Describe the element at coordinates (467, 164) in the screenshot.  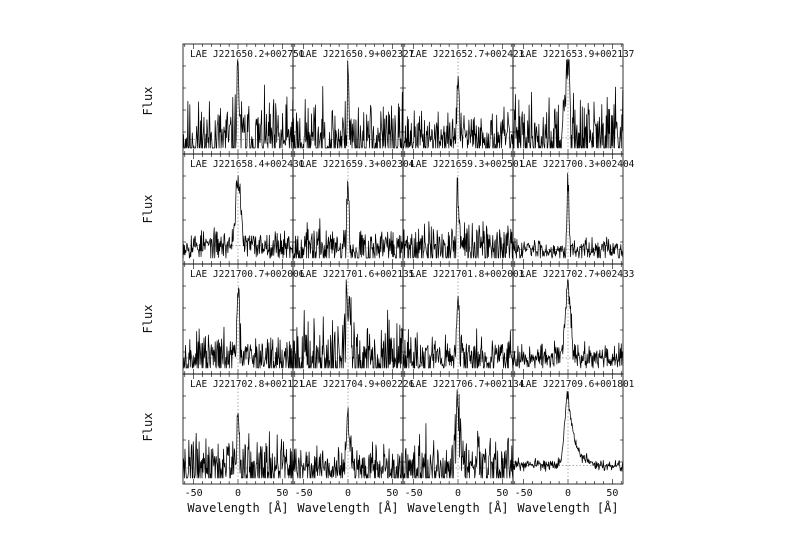
I see `panel-title: LAE J221659.3+002501` at that location.